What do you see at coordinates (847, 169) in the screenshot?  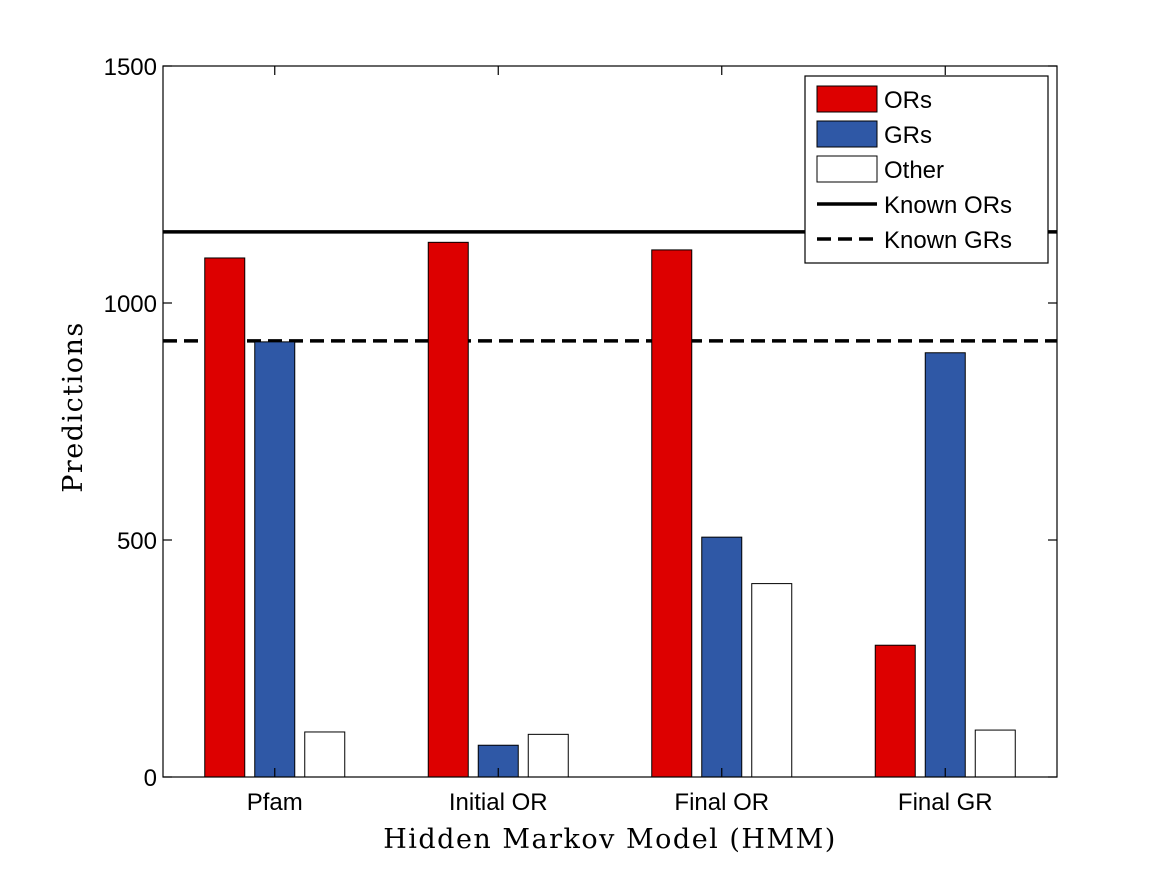 I see `legend-swatch-other` at bounding box center [847, 169].